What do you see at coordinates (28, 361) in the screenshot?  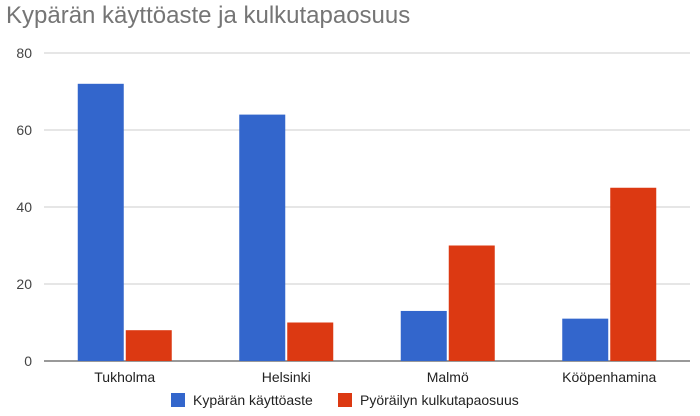 I see `y-tick-label: 0` at bounding box center [28, 361].